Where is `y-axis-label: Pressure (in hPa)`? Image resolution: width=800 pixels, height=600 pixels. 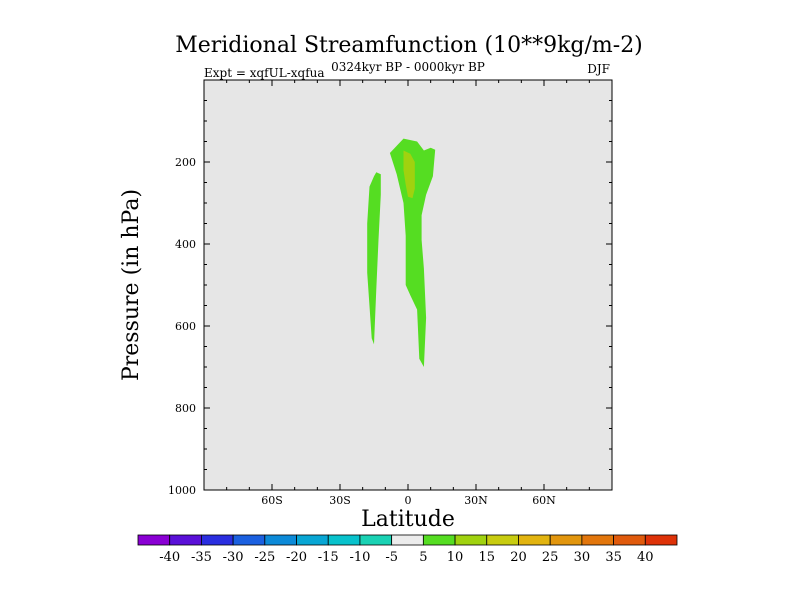 y-axis-label: Pressure (in hPa) is located at coordinates (131, 285).